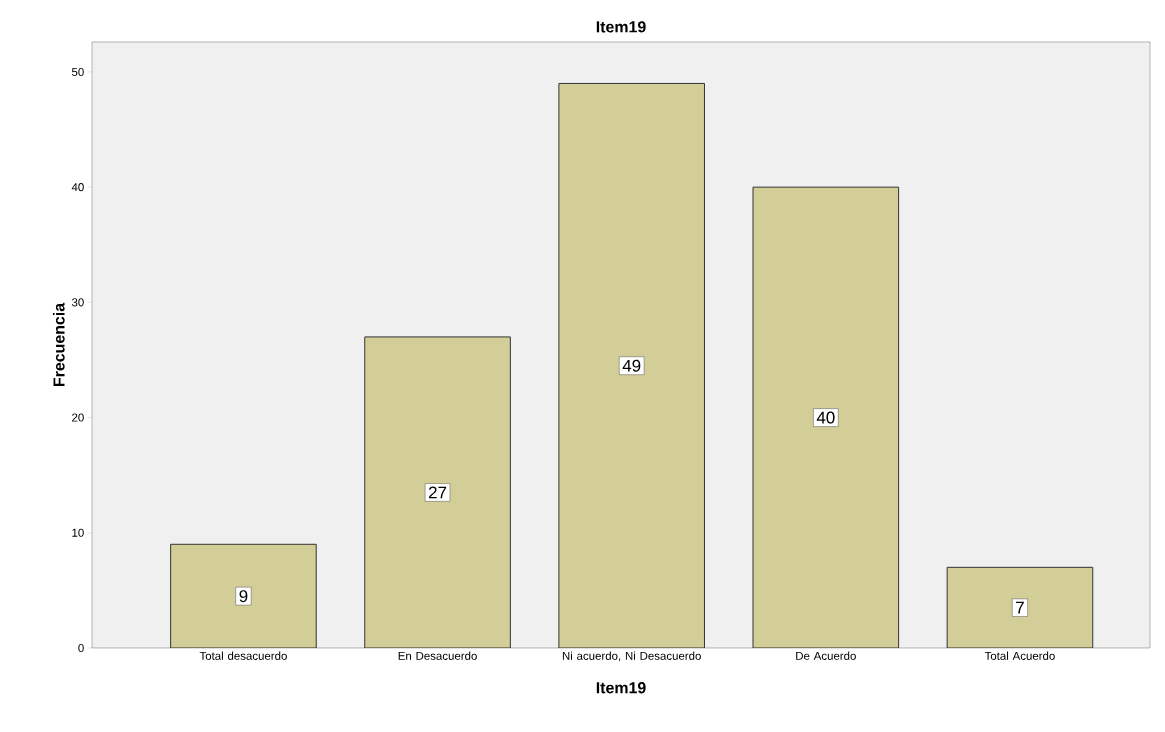 This screenshot has height=732, width=1165. Describe the element at coordinates (631, 656) in the screenshot. I see `x-tick-label: Ni acuerdo, Ni Desacuerdo` at that location.